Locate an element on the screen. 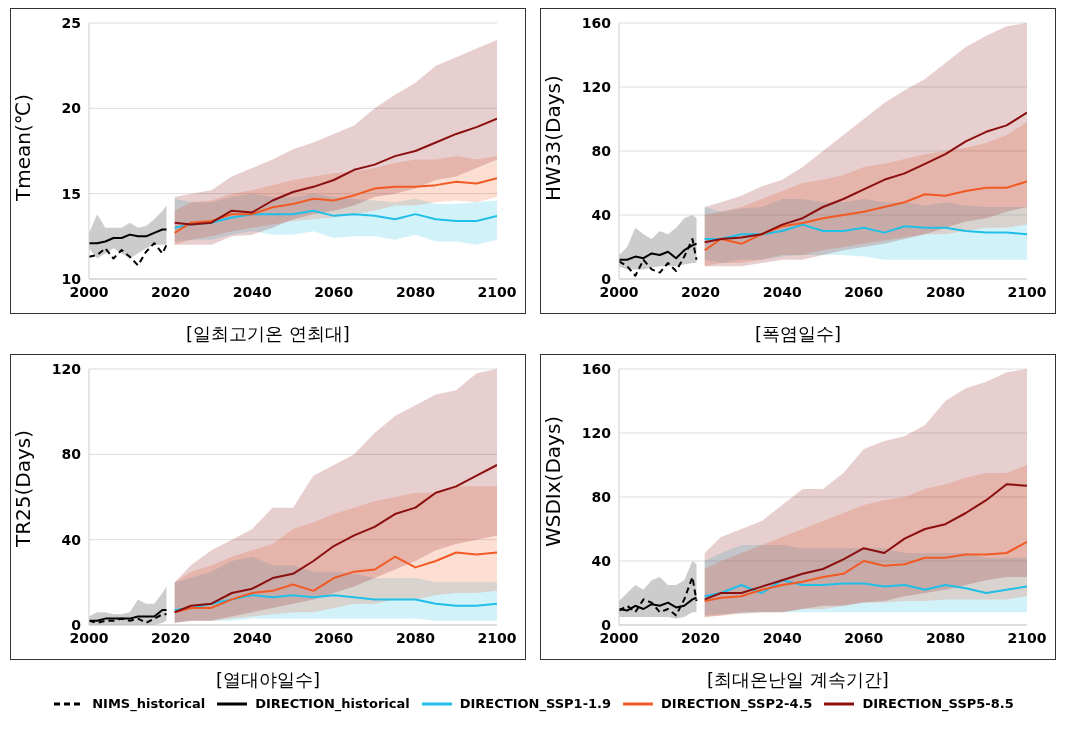 Image resolution: width=1066 pixels, height=742 pixels. y-tick-label: 20 is located at coordinates (71, 108).